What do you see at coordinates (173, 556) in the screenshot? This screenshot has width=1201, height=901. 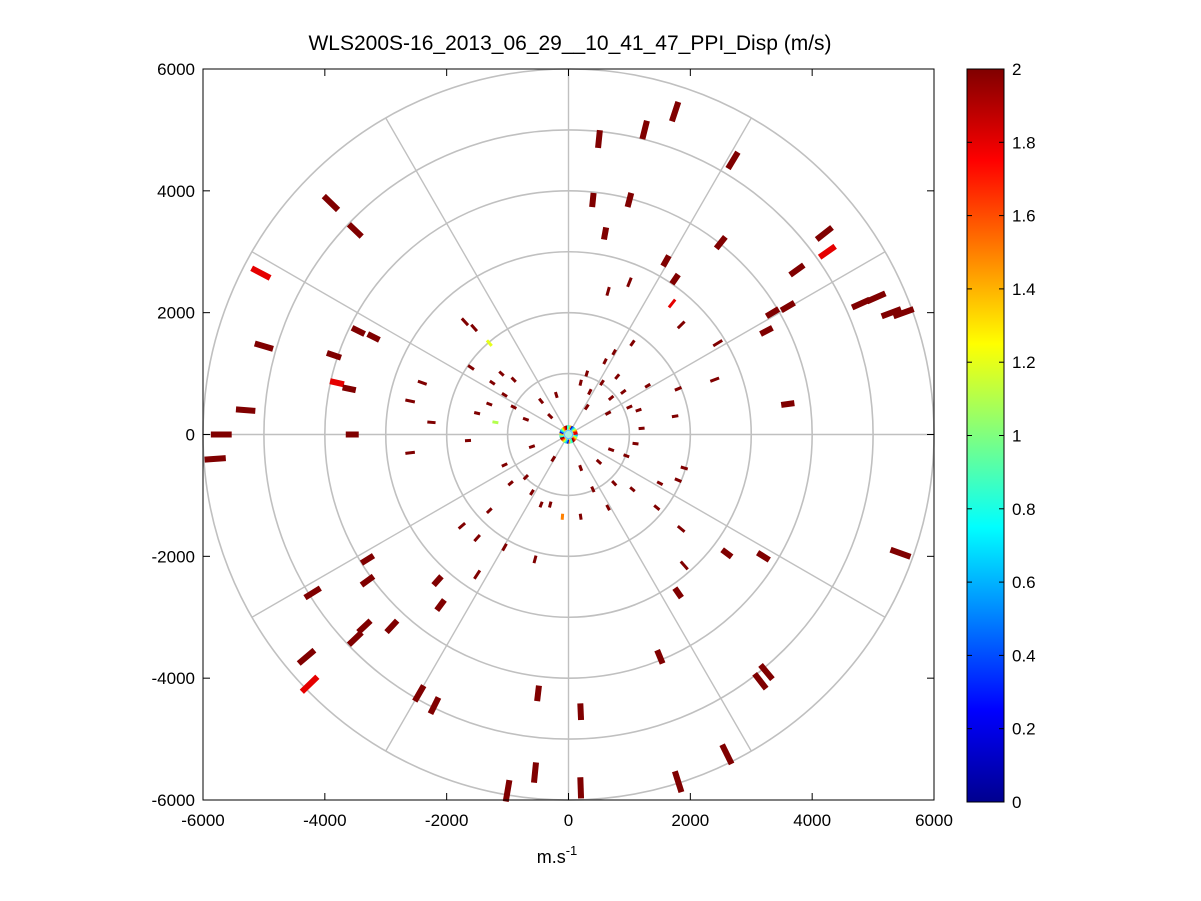 I see `y-tick-label: -2000` at bounding box center [173, 556].